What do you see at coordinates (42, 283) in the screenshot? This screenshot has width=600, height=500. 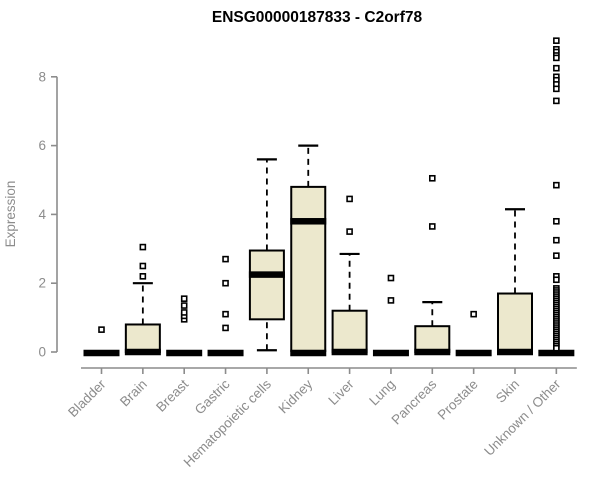 I see `y-tick-label: 2` at bounding box center [42, 283].